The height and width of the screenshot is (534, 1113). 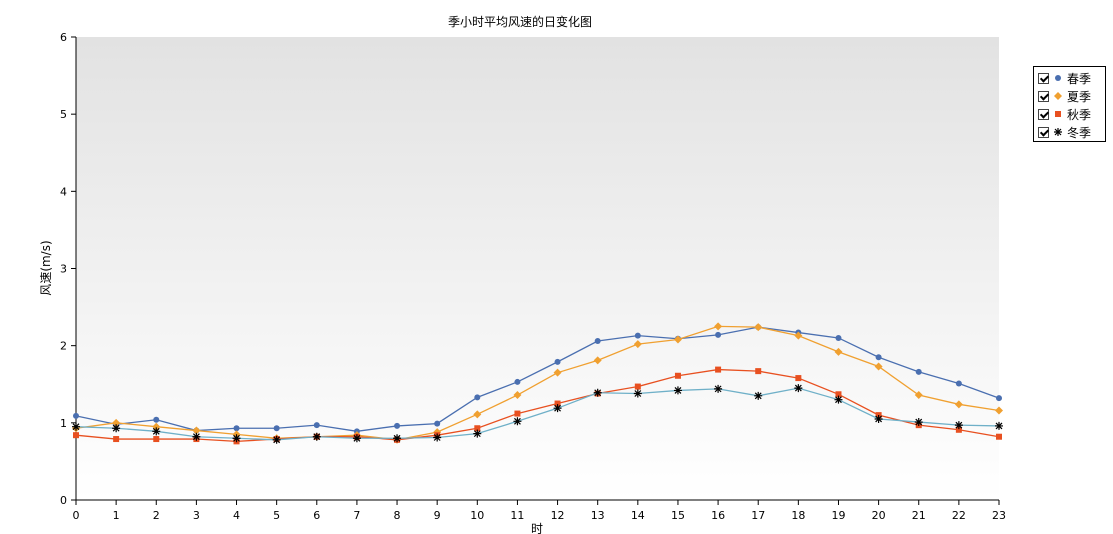 I want to click on y-tick-label: 5, so click(x=63, y=114).